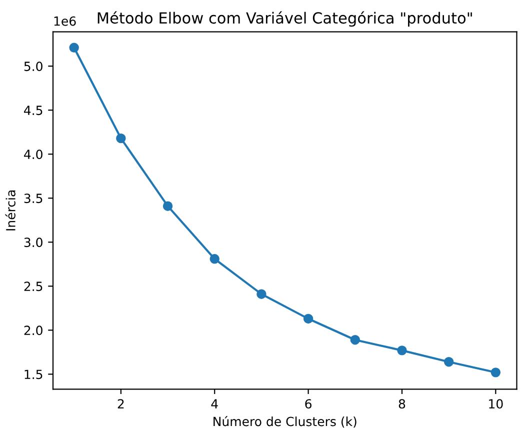 The image size is (530, 430). I want to click on y-tick-label: 2.0, so click(33, 331).